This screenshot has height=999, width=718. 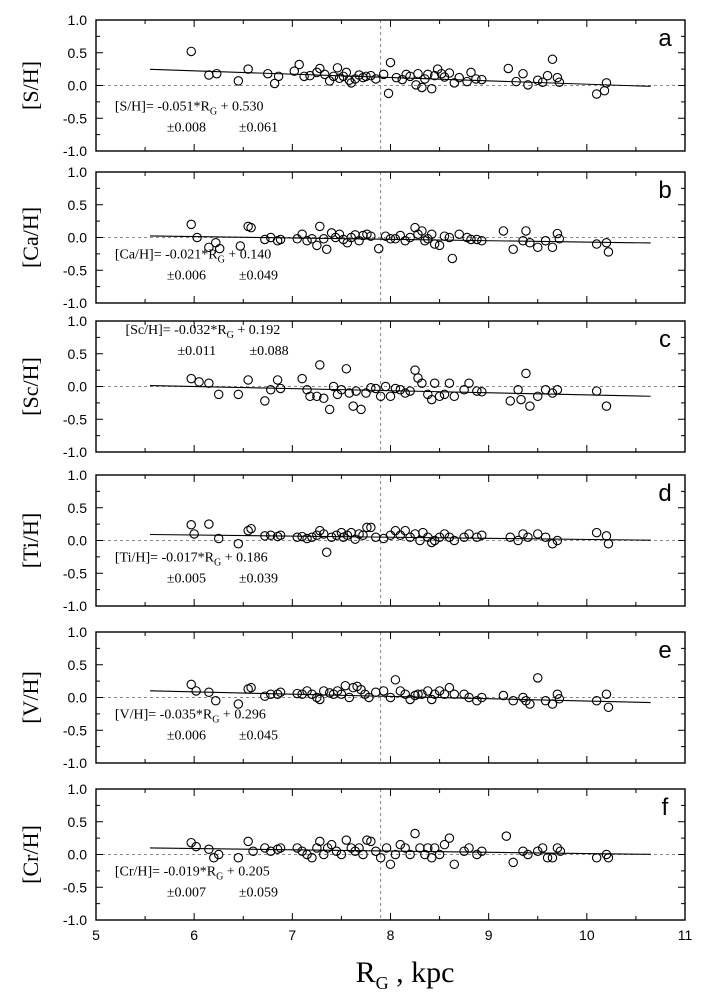 I want to click on slope-error: ±0.005, so click(x=186, y=578).